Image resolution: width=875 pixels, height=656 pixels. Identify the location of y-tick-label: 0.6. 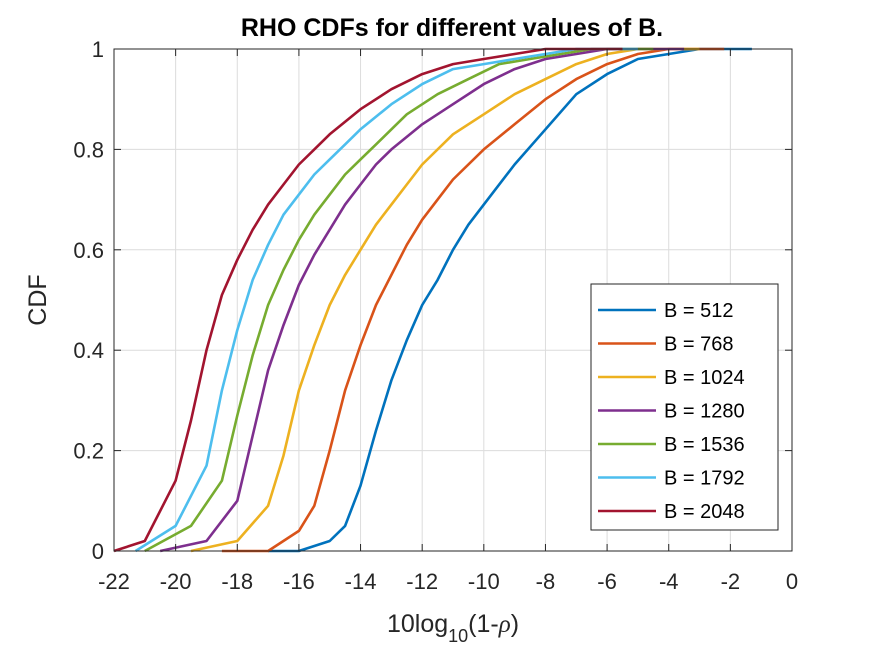
(88, 250).